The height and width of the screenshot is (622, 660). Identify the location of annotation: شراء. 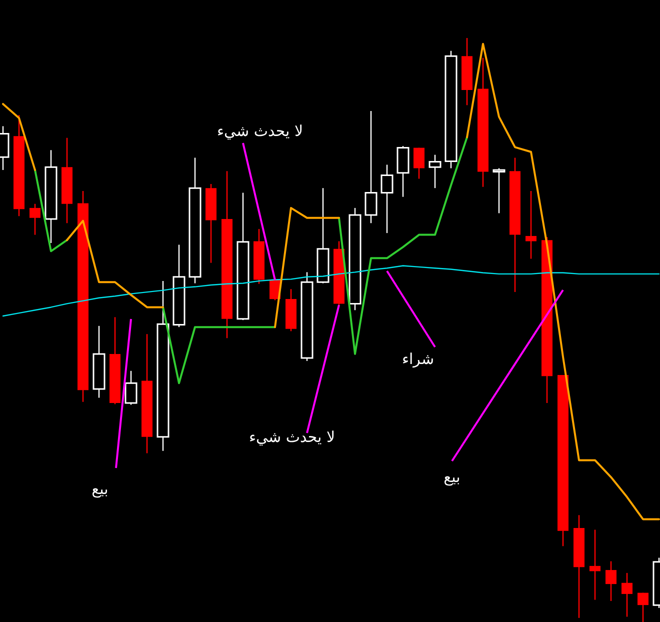
(418, 359).